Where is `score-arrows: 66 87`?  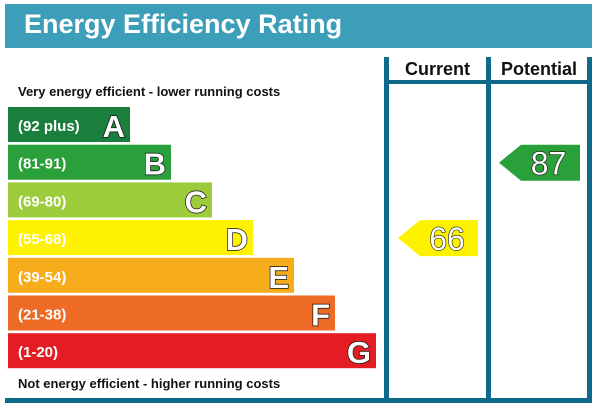
score-arrows: 66 87 is located at coordinates (489, 201).